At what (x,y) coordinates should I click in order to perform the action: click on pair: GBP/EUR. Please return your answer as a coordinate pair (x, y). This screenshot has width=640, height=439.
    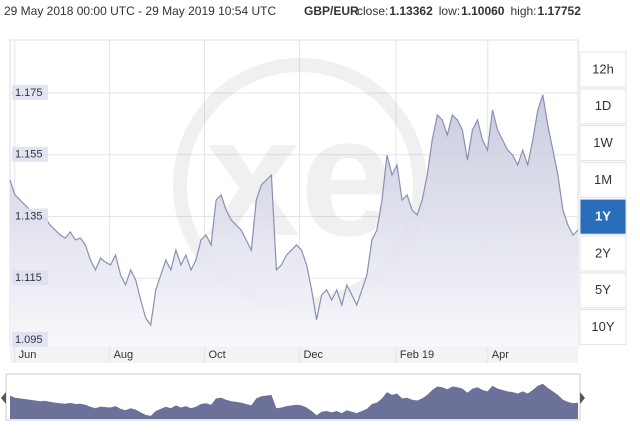
    Looking at the image, I should click on (331, 11).